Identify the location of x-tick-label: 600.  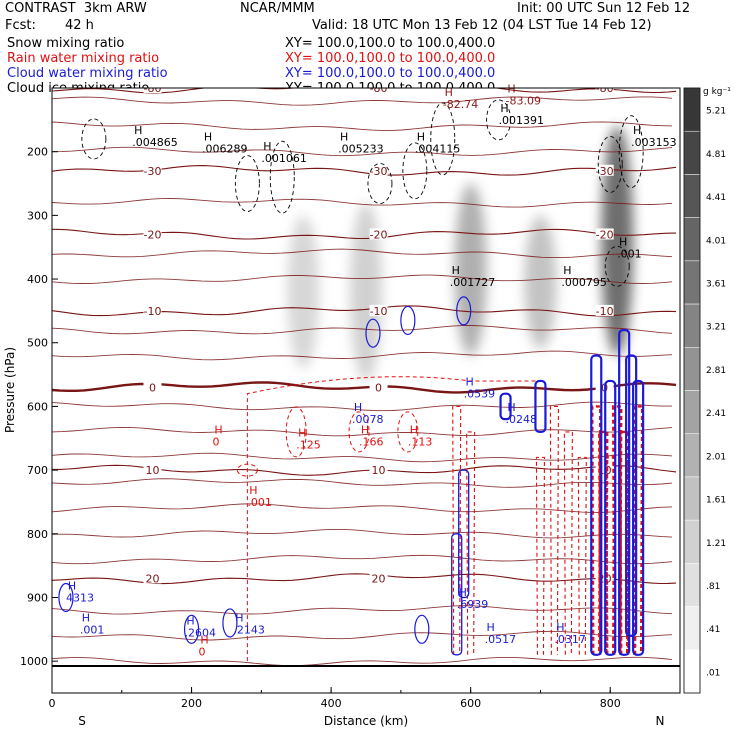
(470, 703).